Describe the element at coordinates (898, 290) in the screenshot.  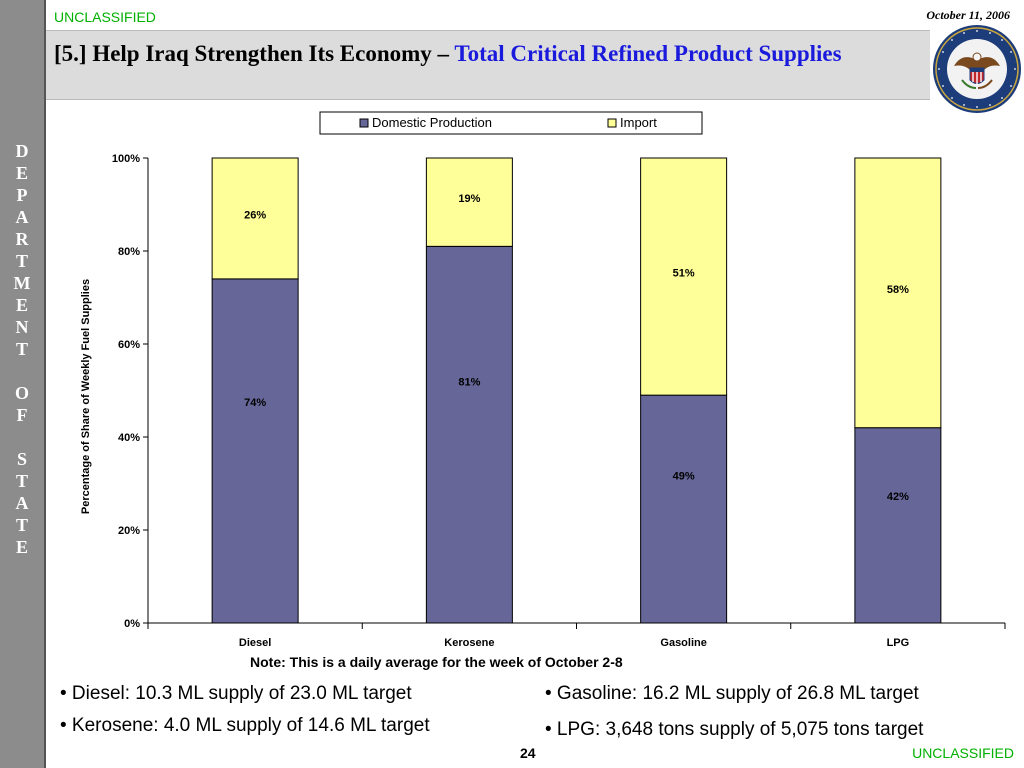
I see `data-label: 58%` at that location.